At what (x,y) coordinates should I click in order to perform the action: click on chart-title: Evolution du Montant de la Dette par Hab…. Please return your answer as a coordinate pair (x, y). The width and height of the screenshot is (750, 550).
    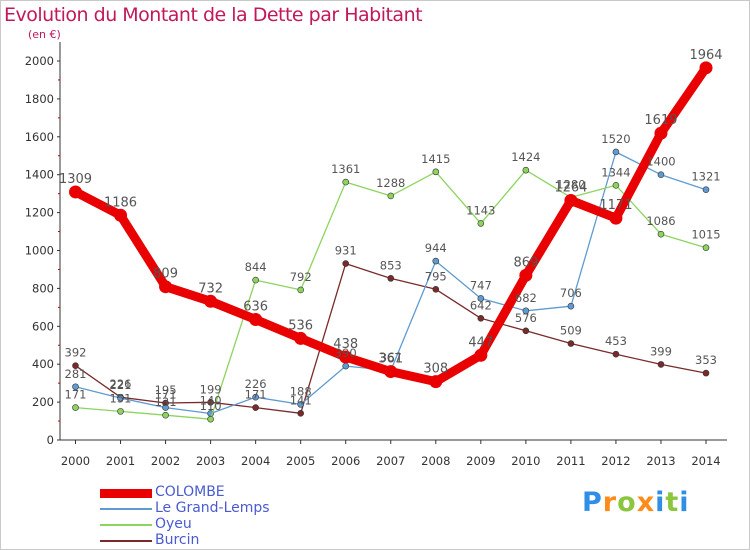
    Looking at the image, I should click on (213, 15).